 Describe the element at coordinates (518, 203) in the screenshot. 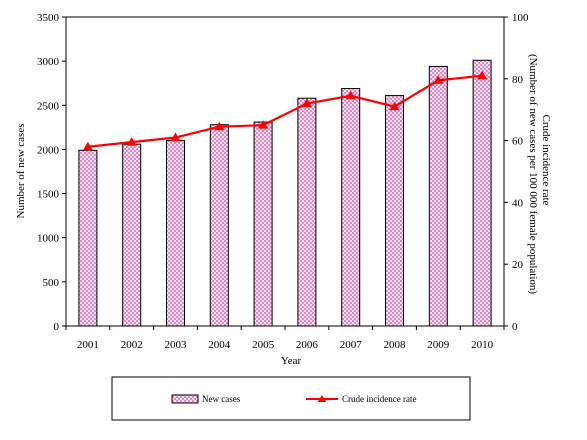

I see `y-right-tick-label-40: 40` at that location.